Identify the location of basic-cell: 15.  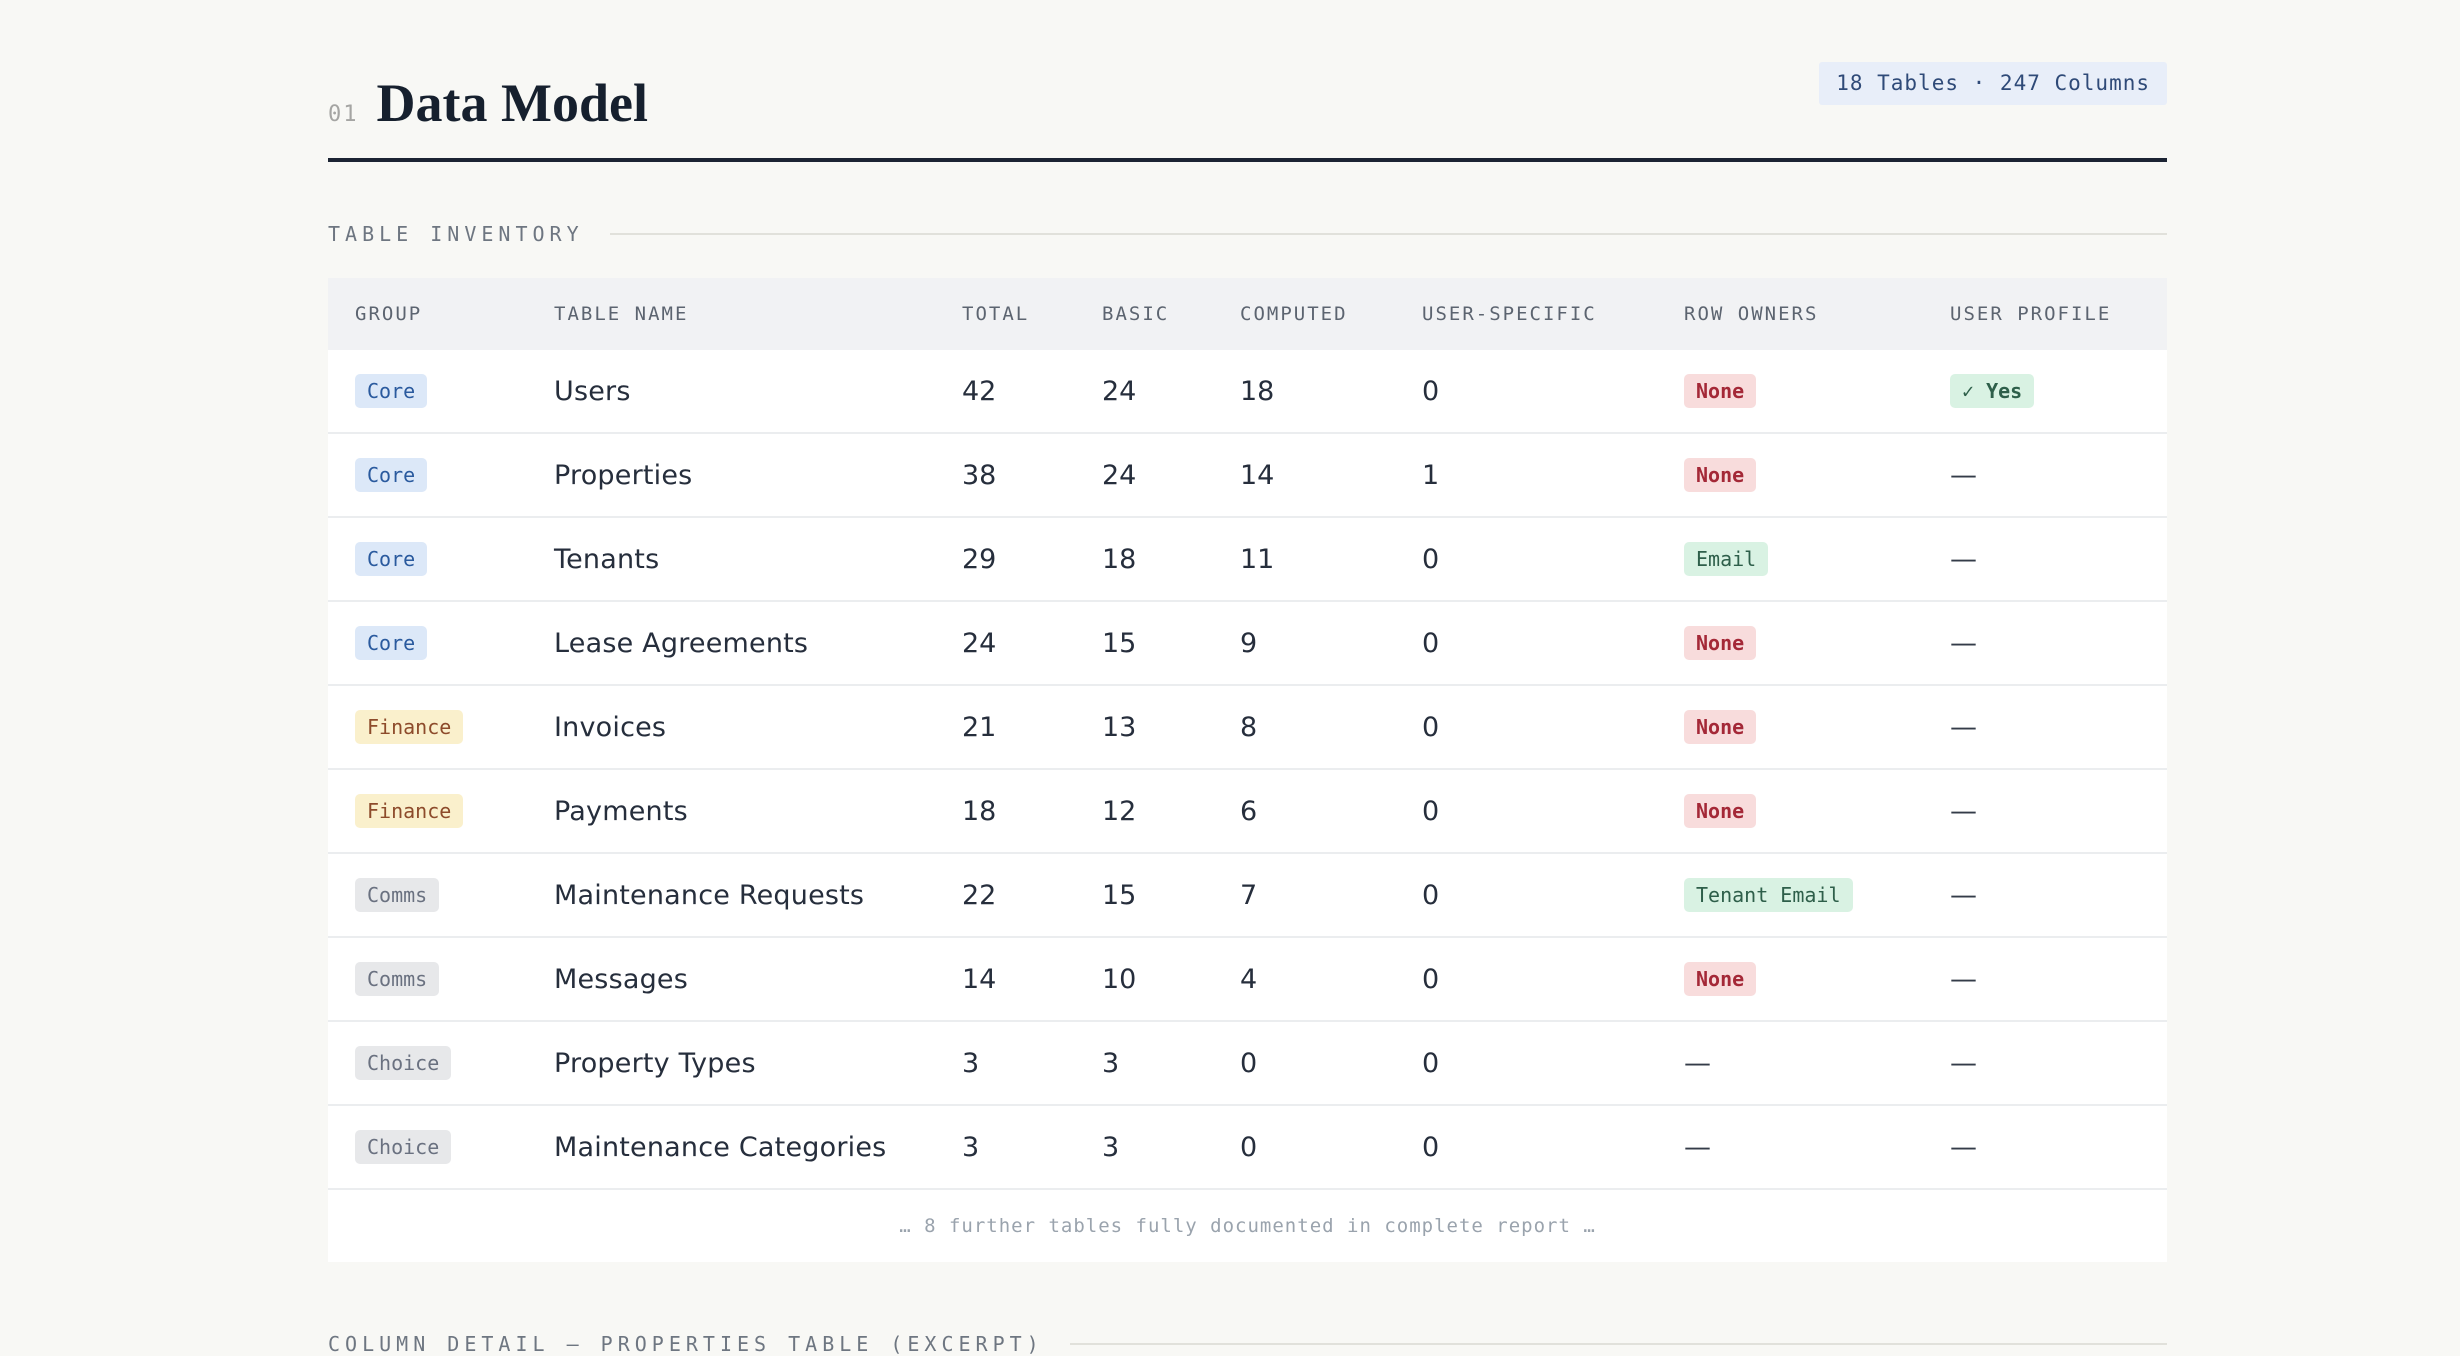
(1119, 895).